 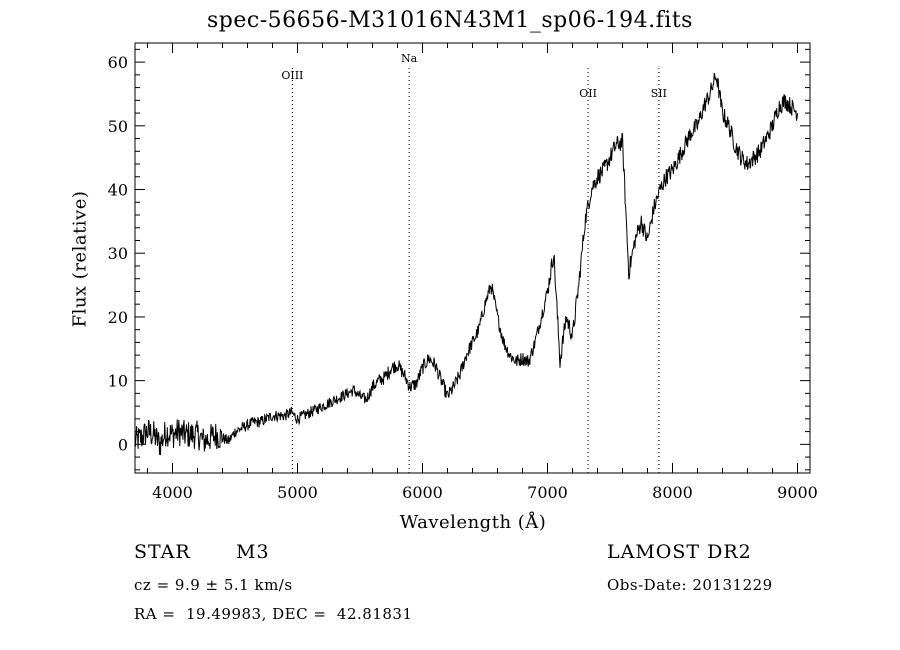 I want to click on x-tick-label: 6000, so click(x=422, y=492).